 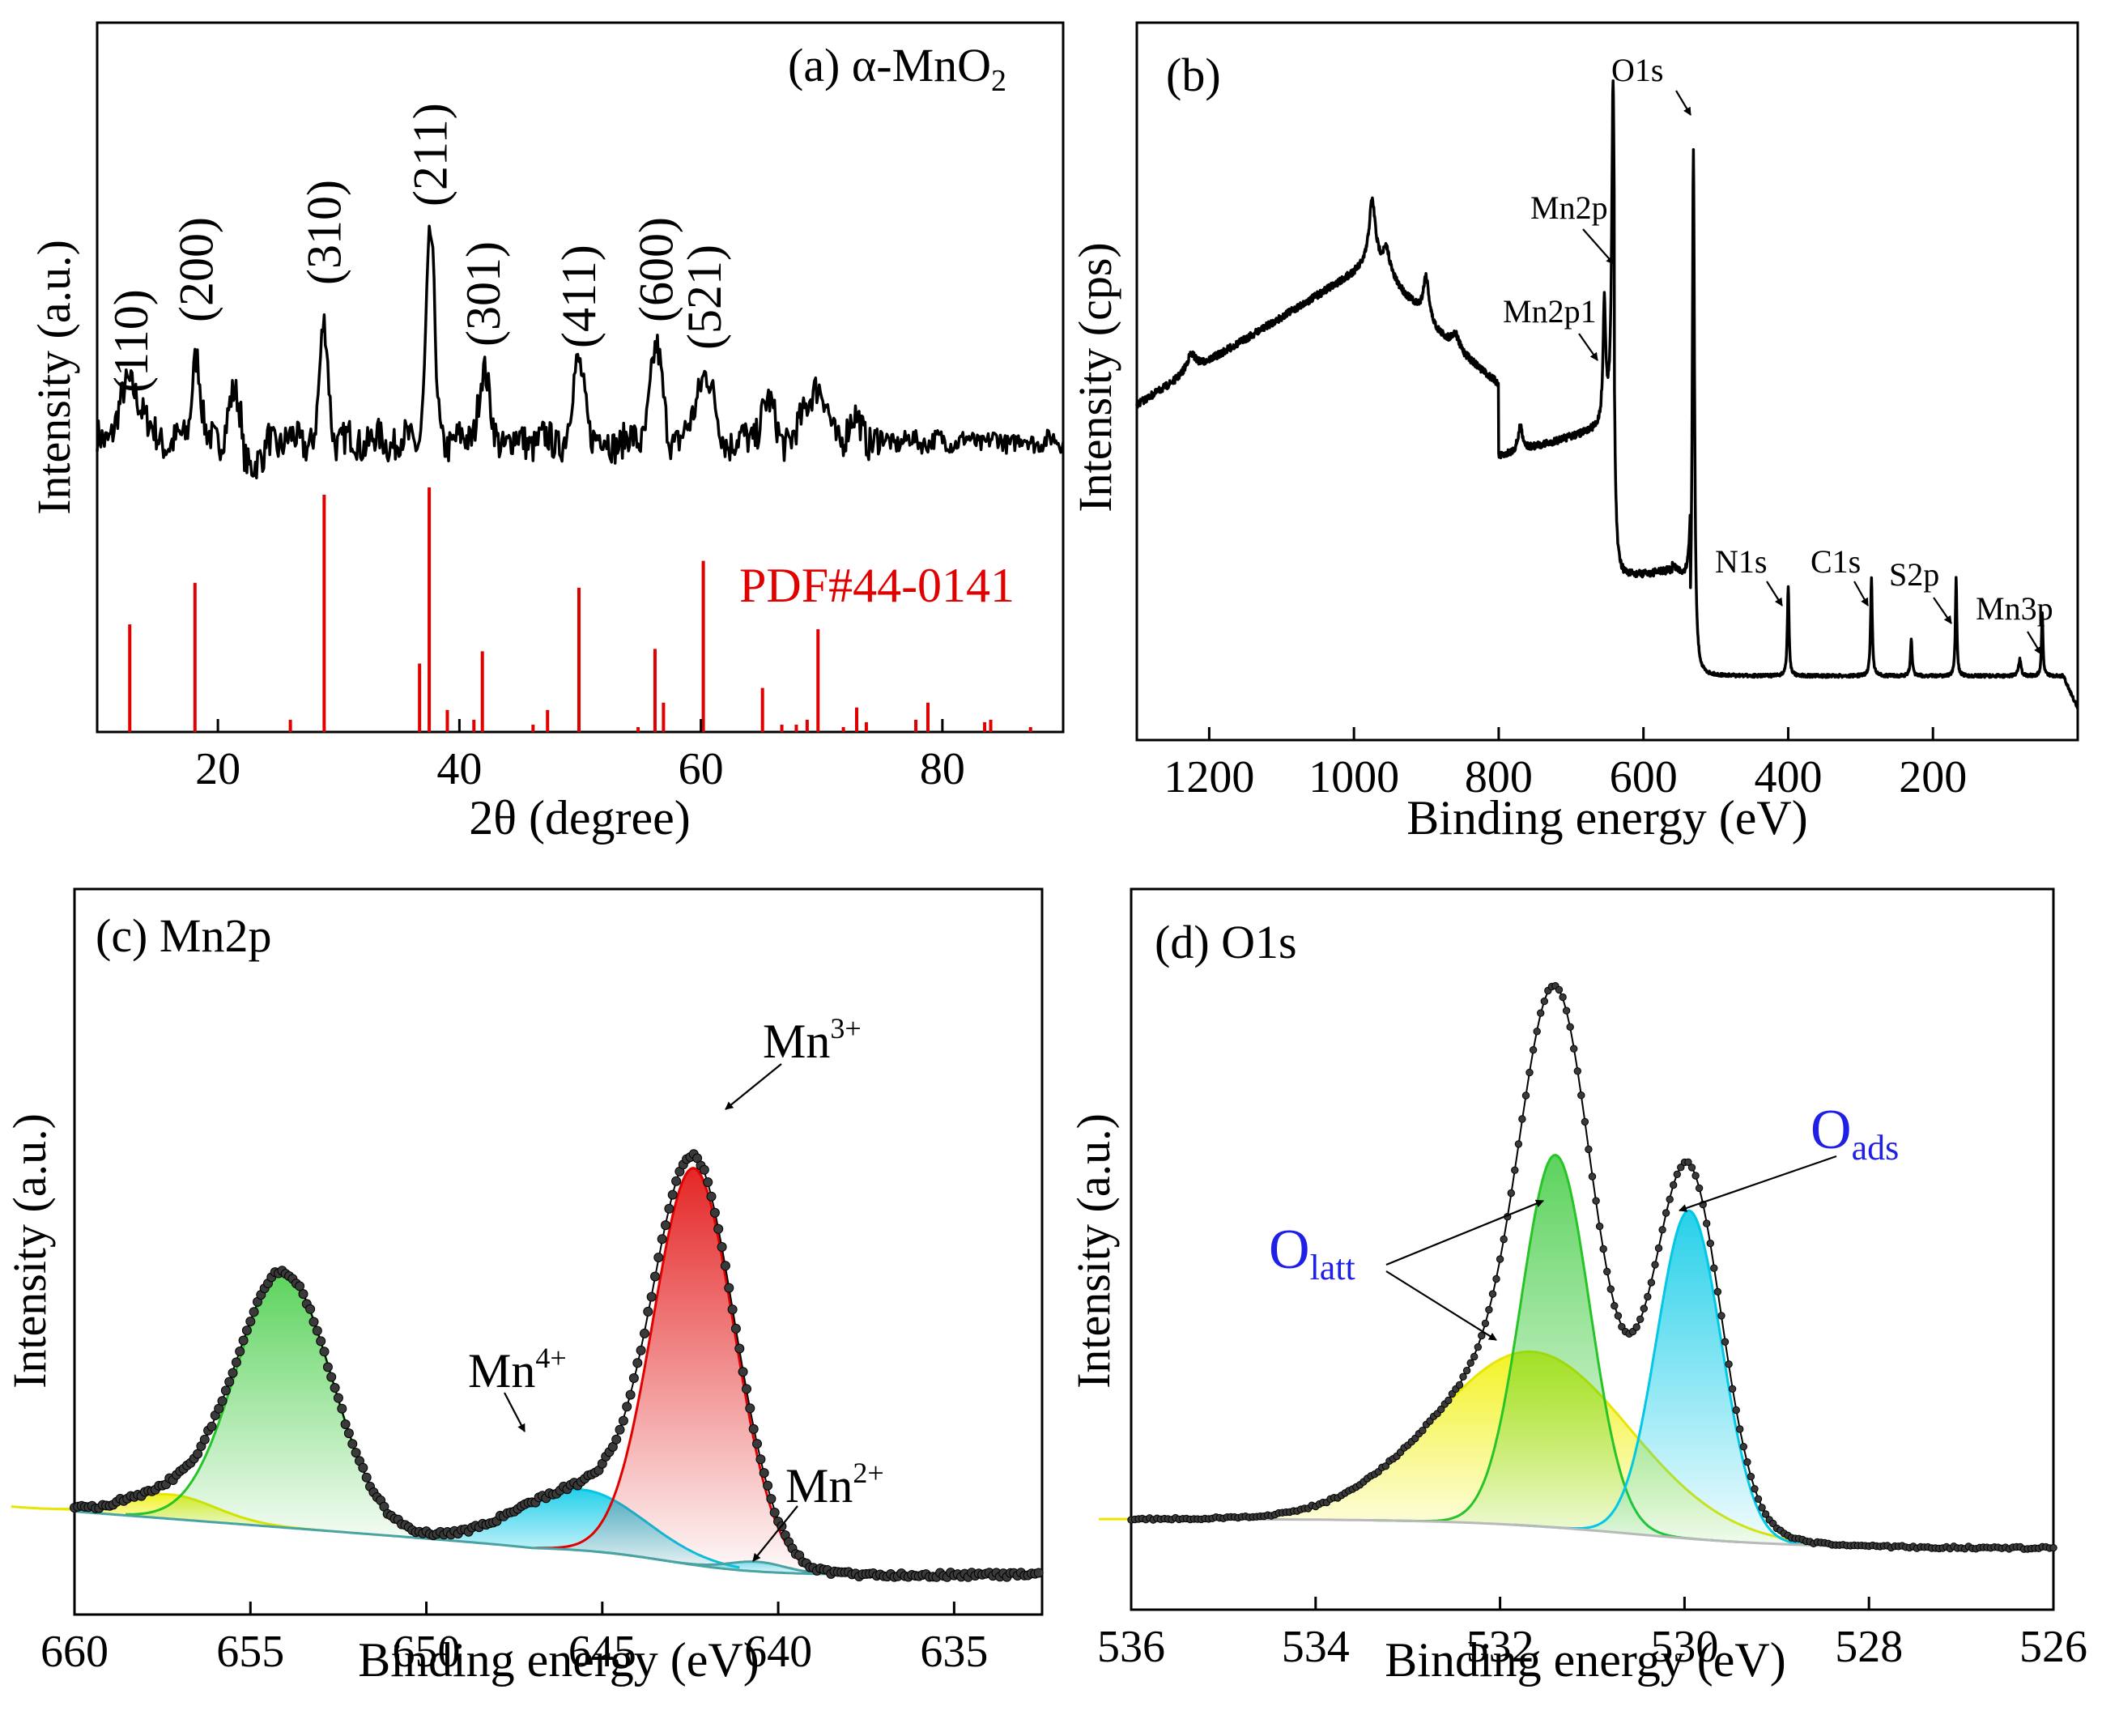 I want to click on o-ads-fill, so click(x=1689, y=1379).